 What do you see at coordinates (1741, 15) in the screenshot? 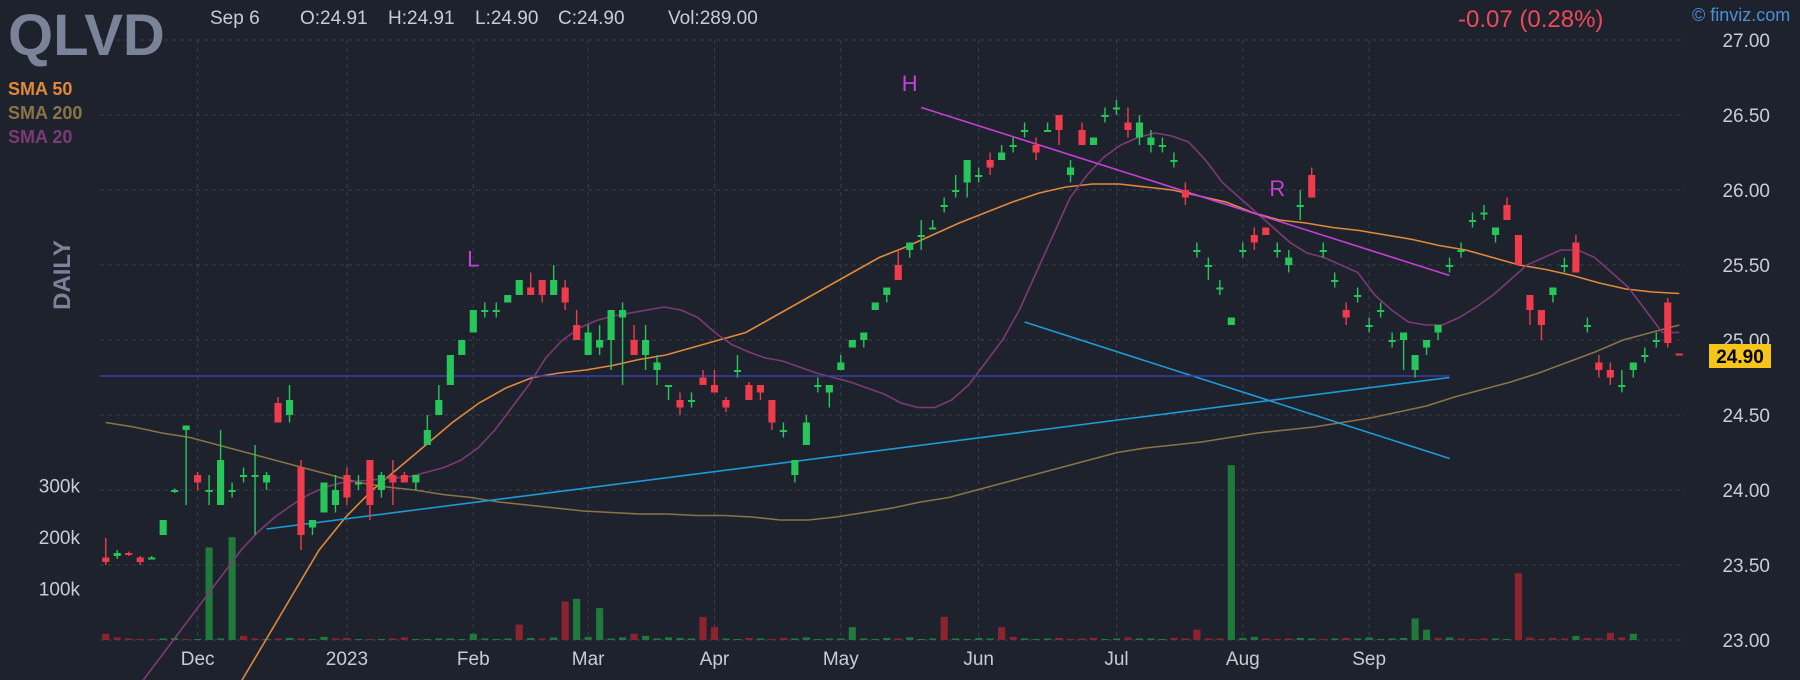
I see `finviz-brand: © finviz.com` at bounding box center [1741, 15].